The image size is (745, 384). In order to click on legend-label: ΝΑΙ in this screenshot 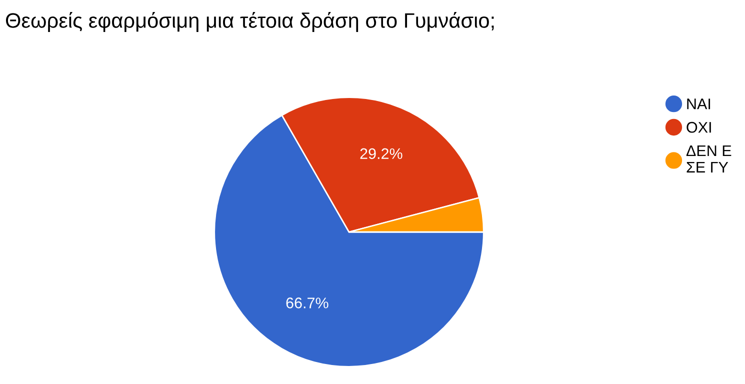, I will do `click(698, 104)`.